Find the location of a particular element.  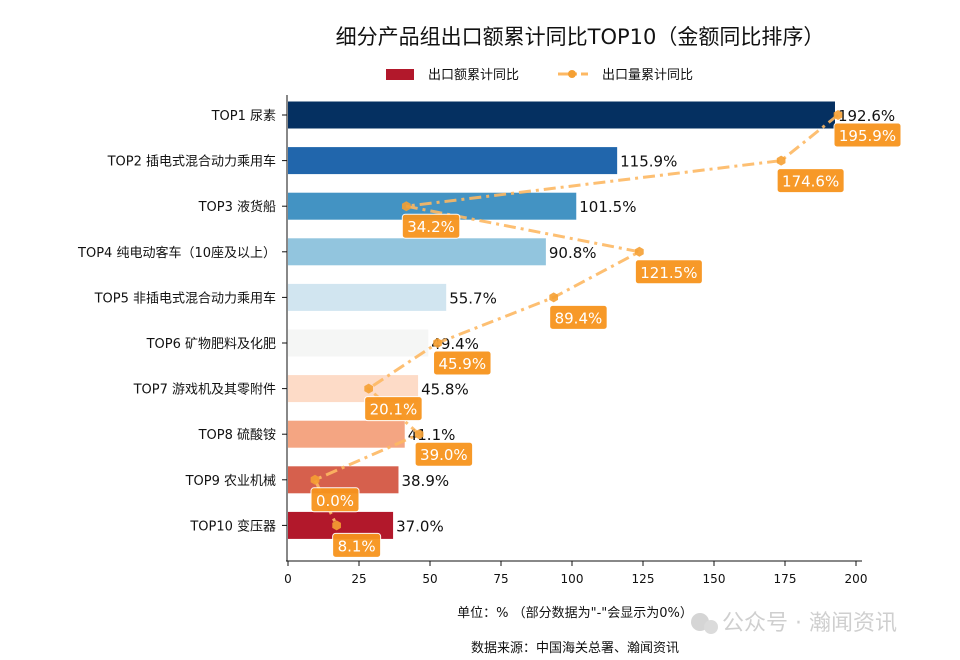

legend-bar-swatch is located at coordinates (400, 74).